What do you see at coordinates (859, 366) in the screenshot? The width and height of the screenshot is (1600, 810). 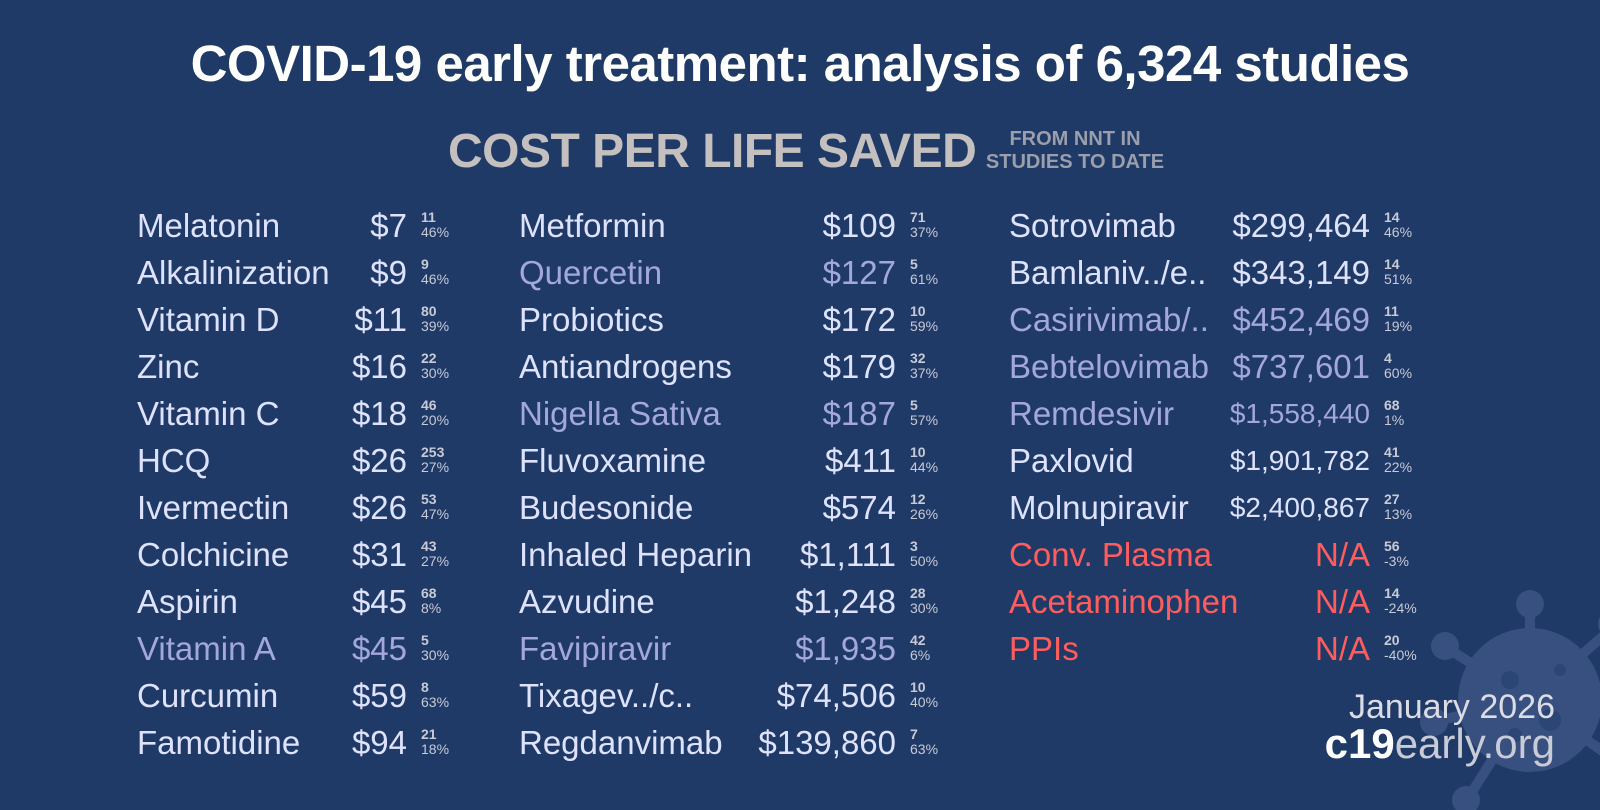 I see `cost-per-life: $179` at bounding box center [859, 366].